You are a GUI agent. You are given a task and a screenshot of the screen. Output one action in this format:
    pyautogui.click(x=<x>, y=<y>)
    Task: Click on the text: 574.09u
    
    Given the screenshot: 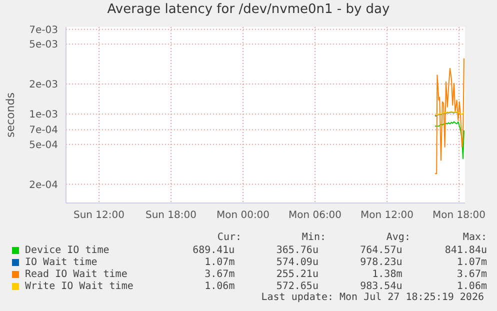 What is the action you would take?
    pyautogui.click(x=296, y=262)
    